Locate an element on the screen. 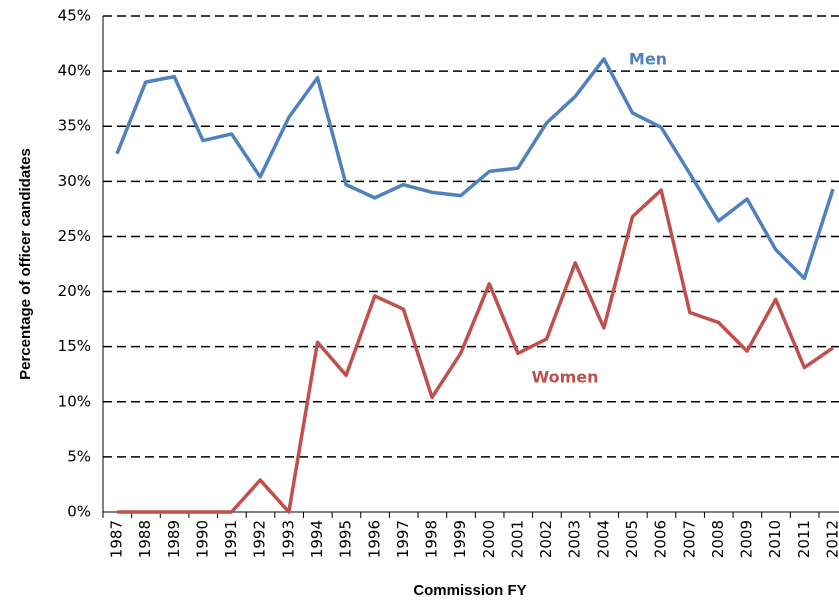 Image resolution: width=839 pixels, height=606 pixels. x-tick-label: 2012 is located at coordinates (831, 539).